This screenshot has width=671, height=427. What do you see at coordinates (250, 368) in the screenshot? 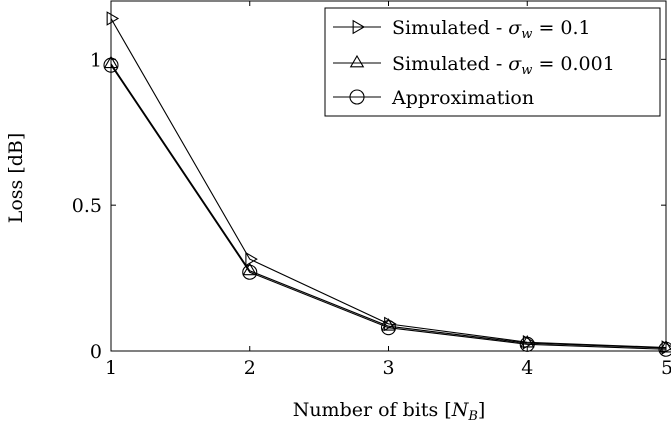
I see `x-tick-label: 2` at bounding box center [250, 368].